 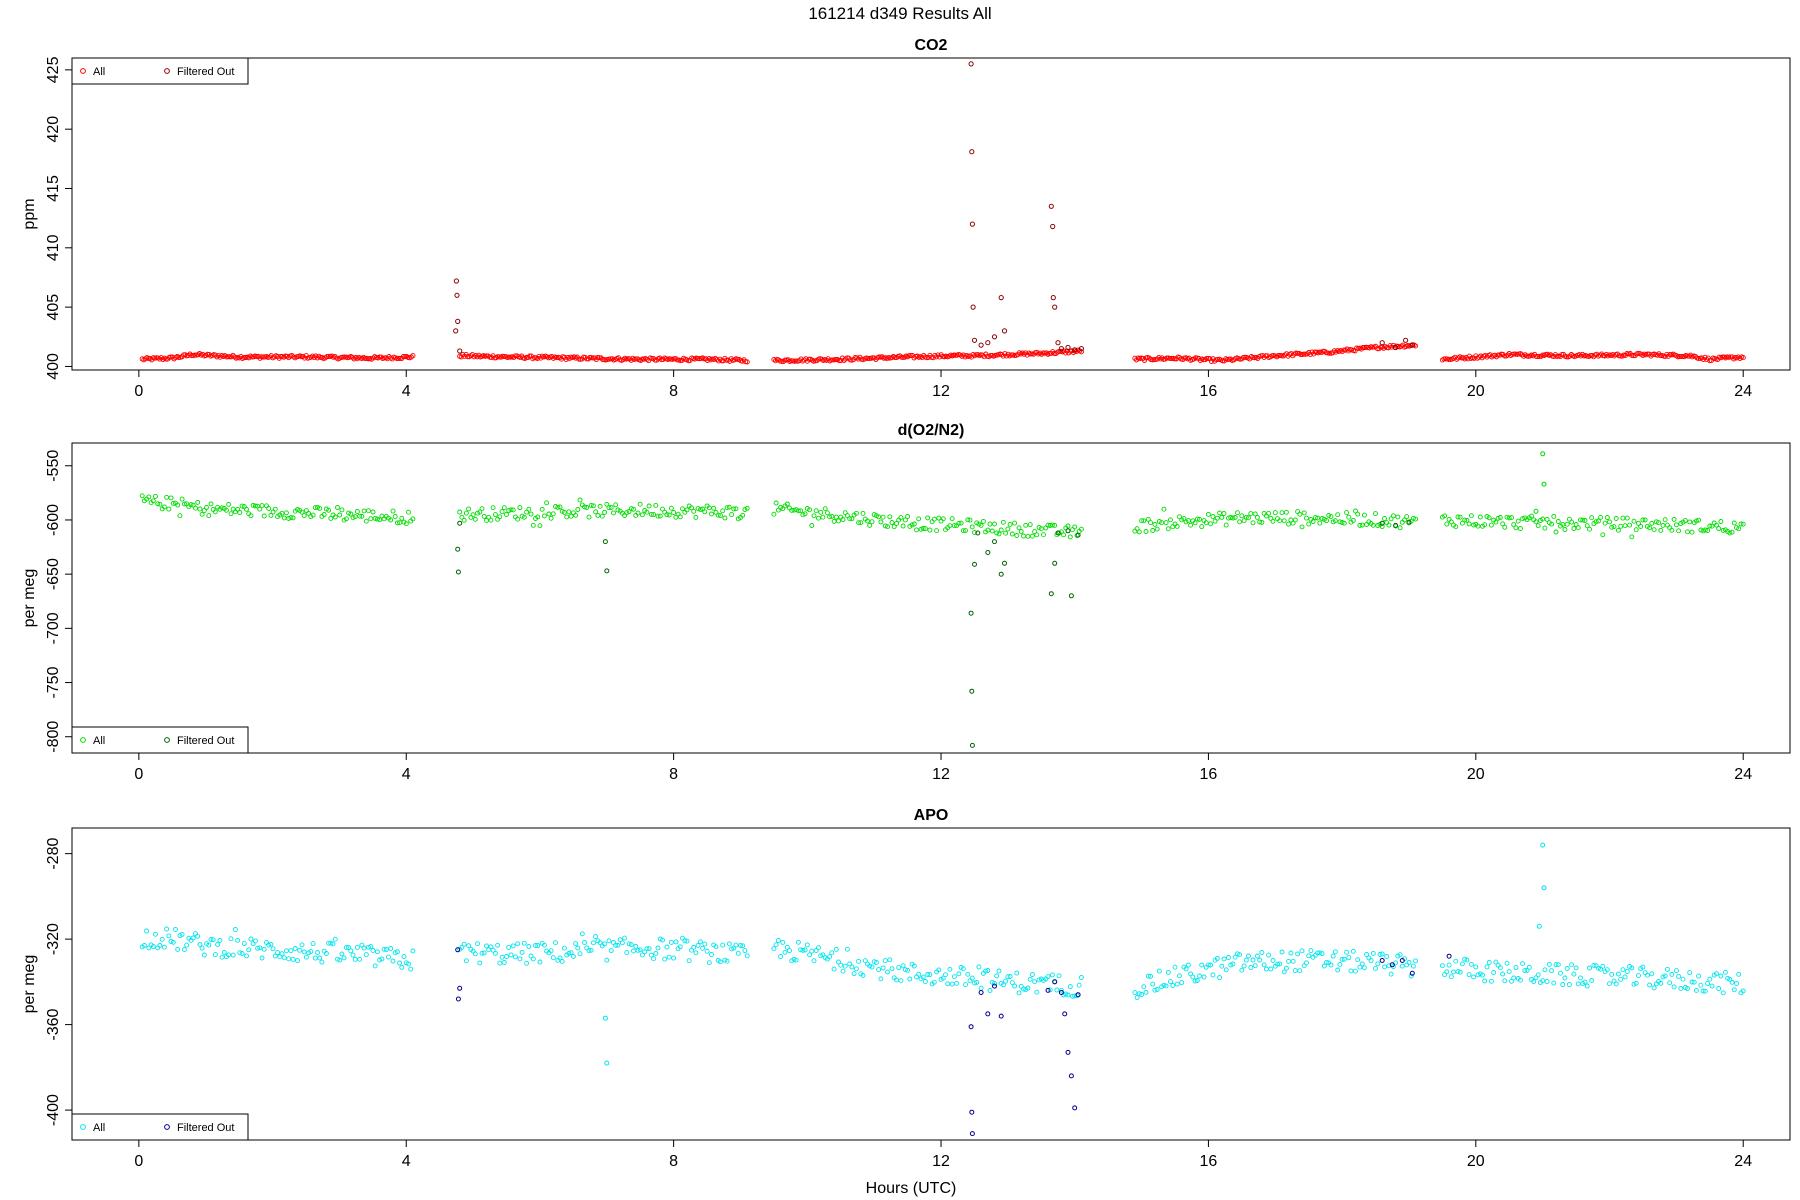 What do you see at coordinates (1743, 774) in the screenshot?
I see `x-tick-label: 24` at bounding box center [1743, 774].